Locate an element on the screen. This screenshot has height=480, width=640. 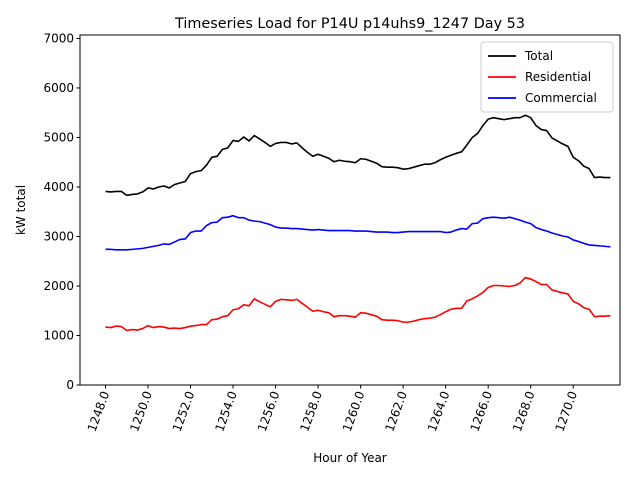
legend-label-total: Total is located at coordinates (538, 56).